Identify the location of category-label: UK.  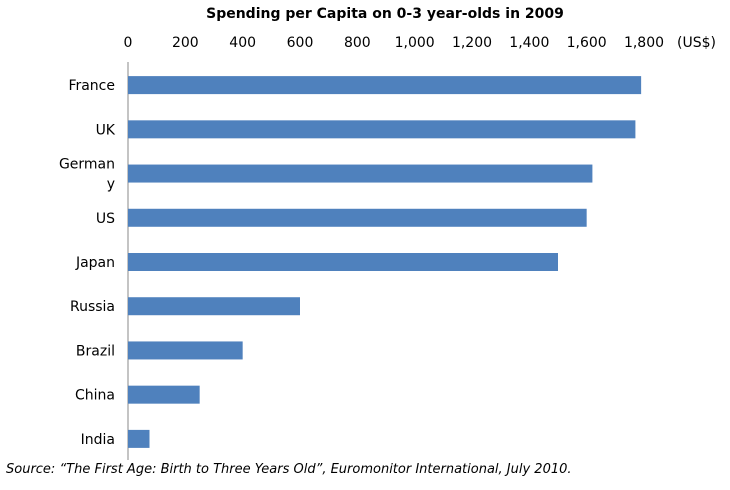
(106, 130).